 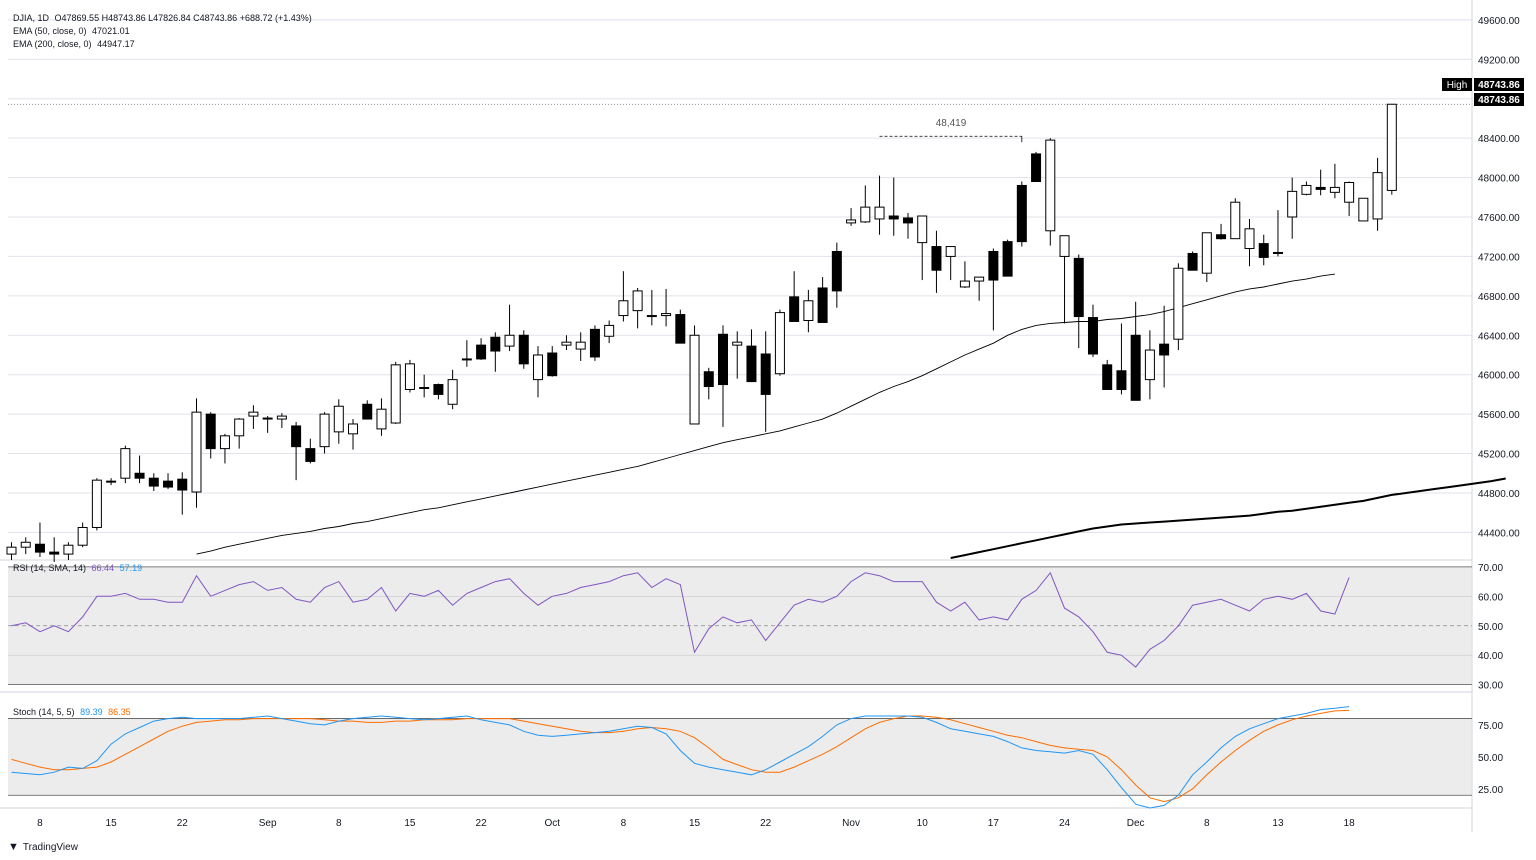 What do you see at coordinates (1136, 823) in the screenshot?
I see `date-tick-label: Dec` at bounding box center [1136, 823].